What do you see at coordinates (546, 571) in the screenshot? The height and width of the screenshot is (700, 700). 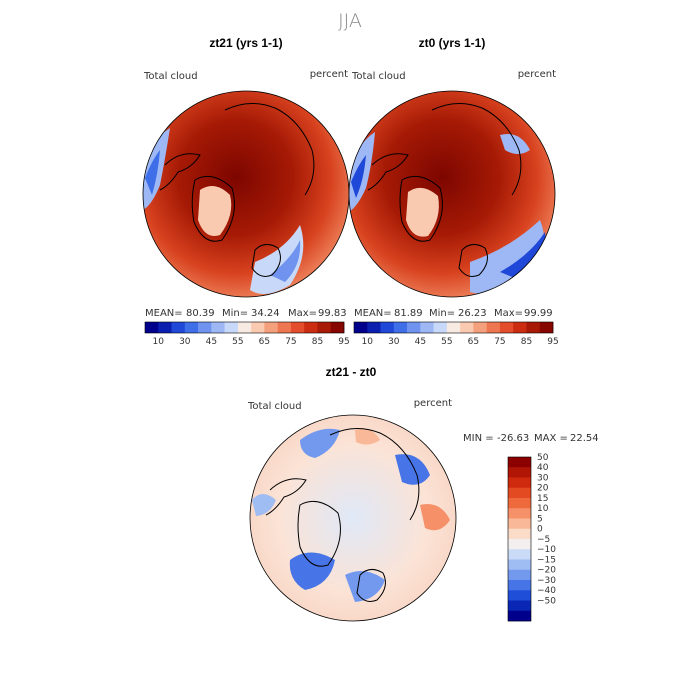 I see `colorbar-tick-label: −20` at bounding box center [546, 571].